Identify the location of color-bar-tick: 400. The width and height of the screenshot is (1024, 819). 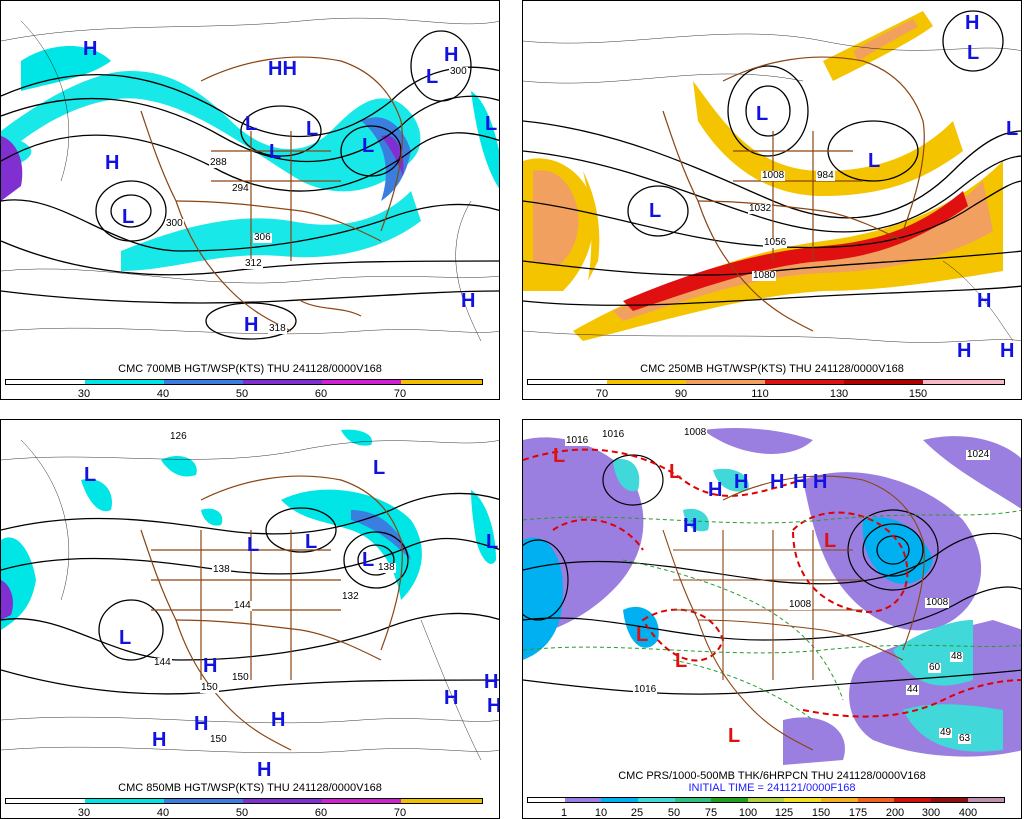
(968, 813).